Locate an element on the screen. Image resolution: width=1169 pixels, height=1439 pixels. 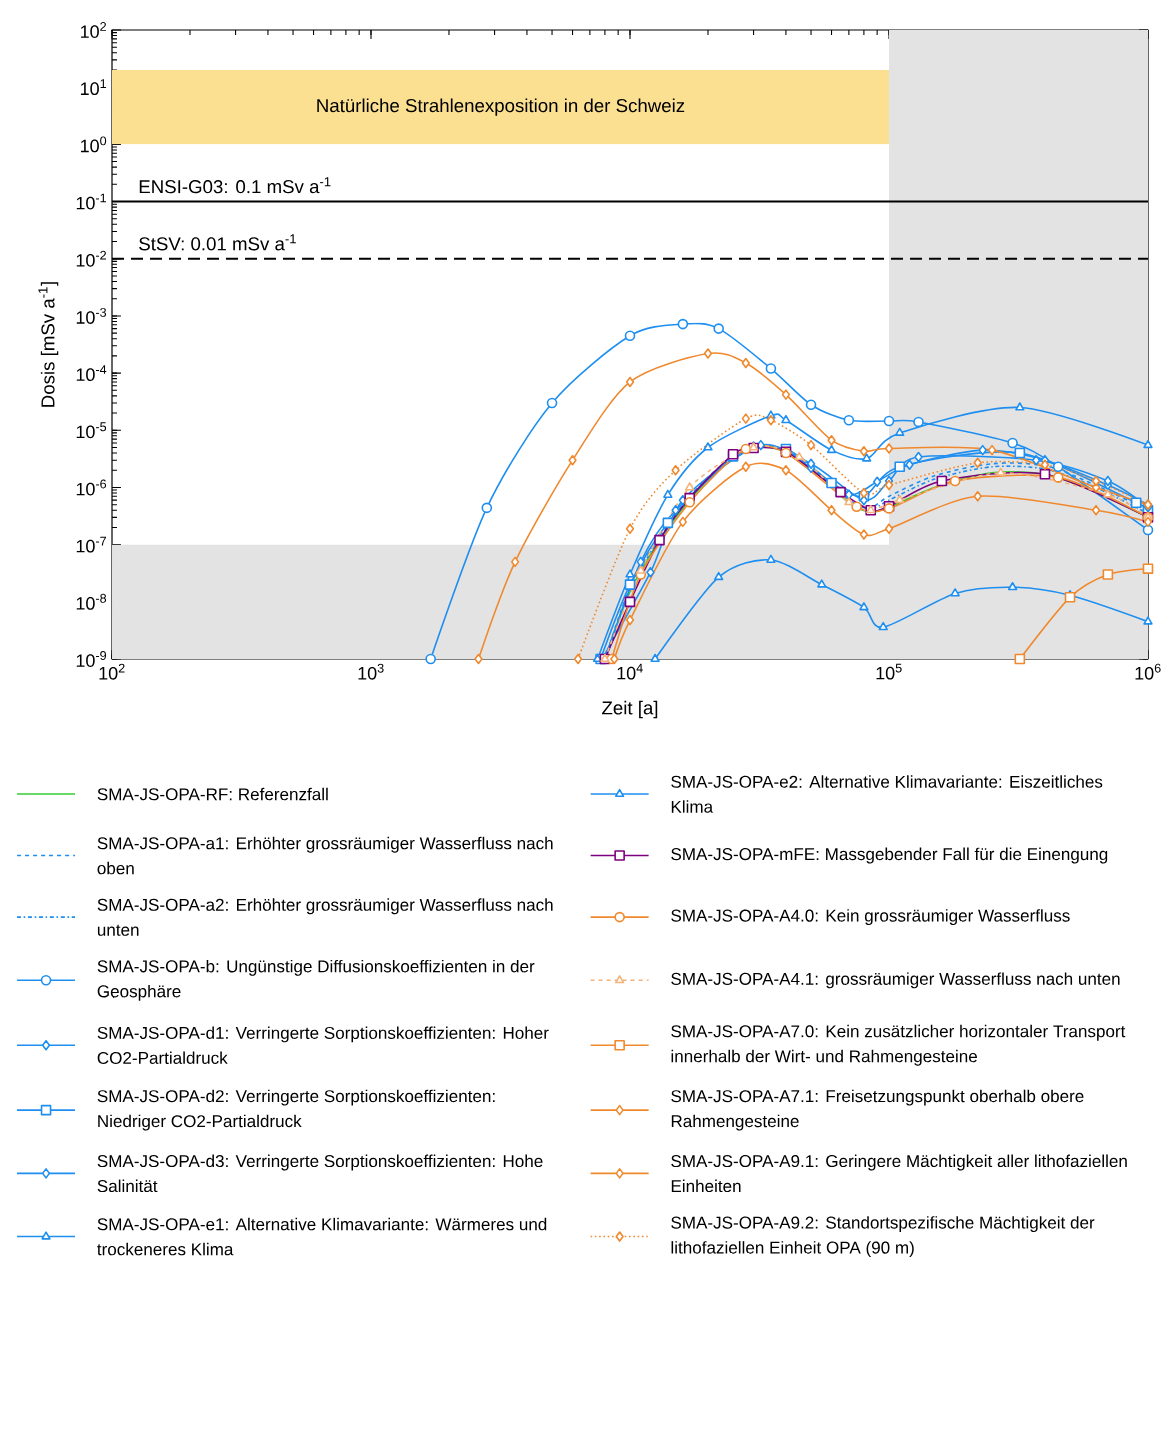
legend-label: SMA-JS-OPA-e2: Alternative Klimavariante: Eiszeitliches Klima is located at coordinates (887, 794).